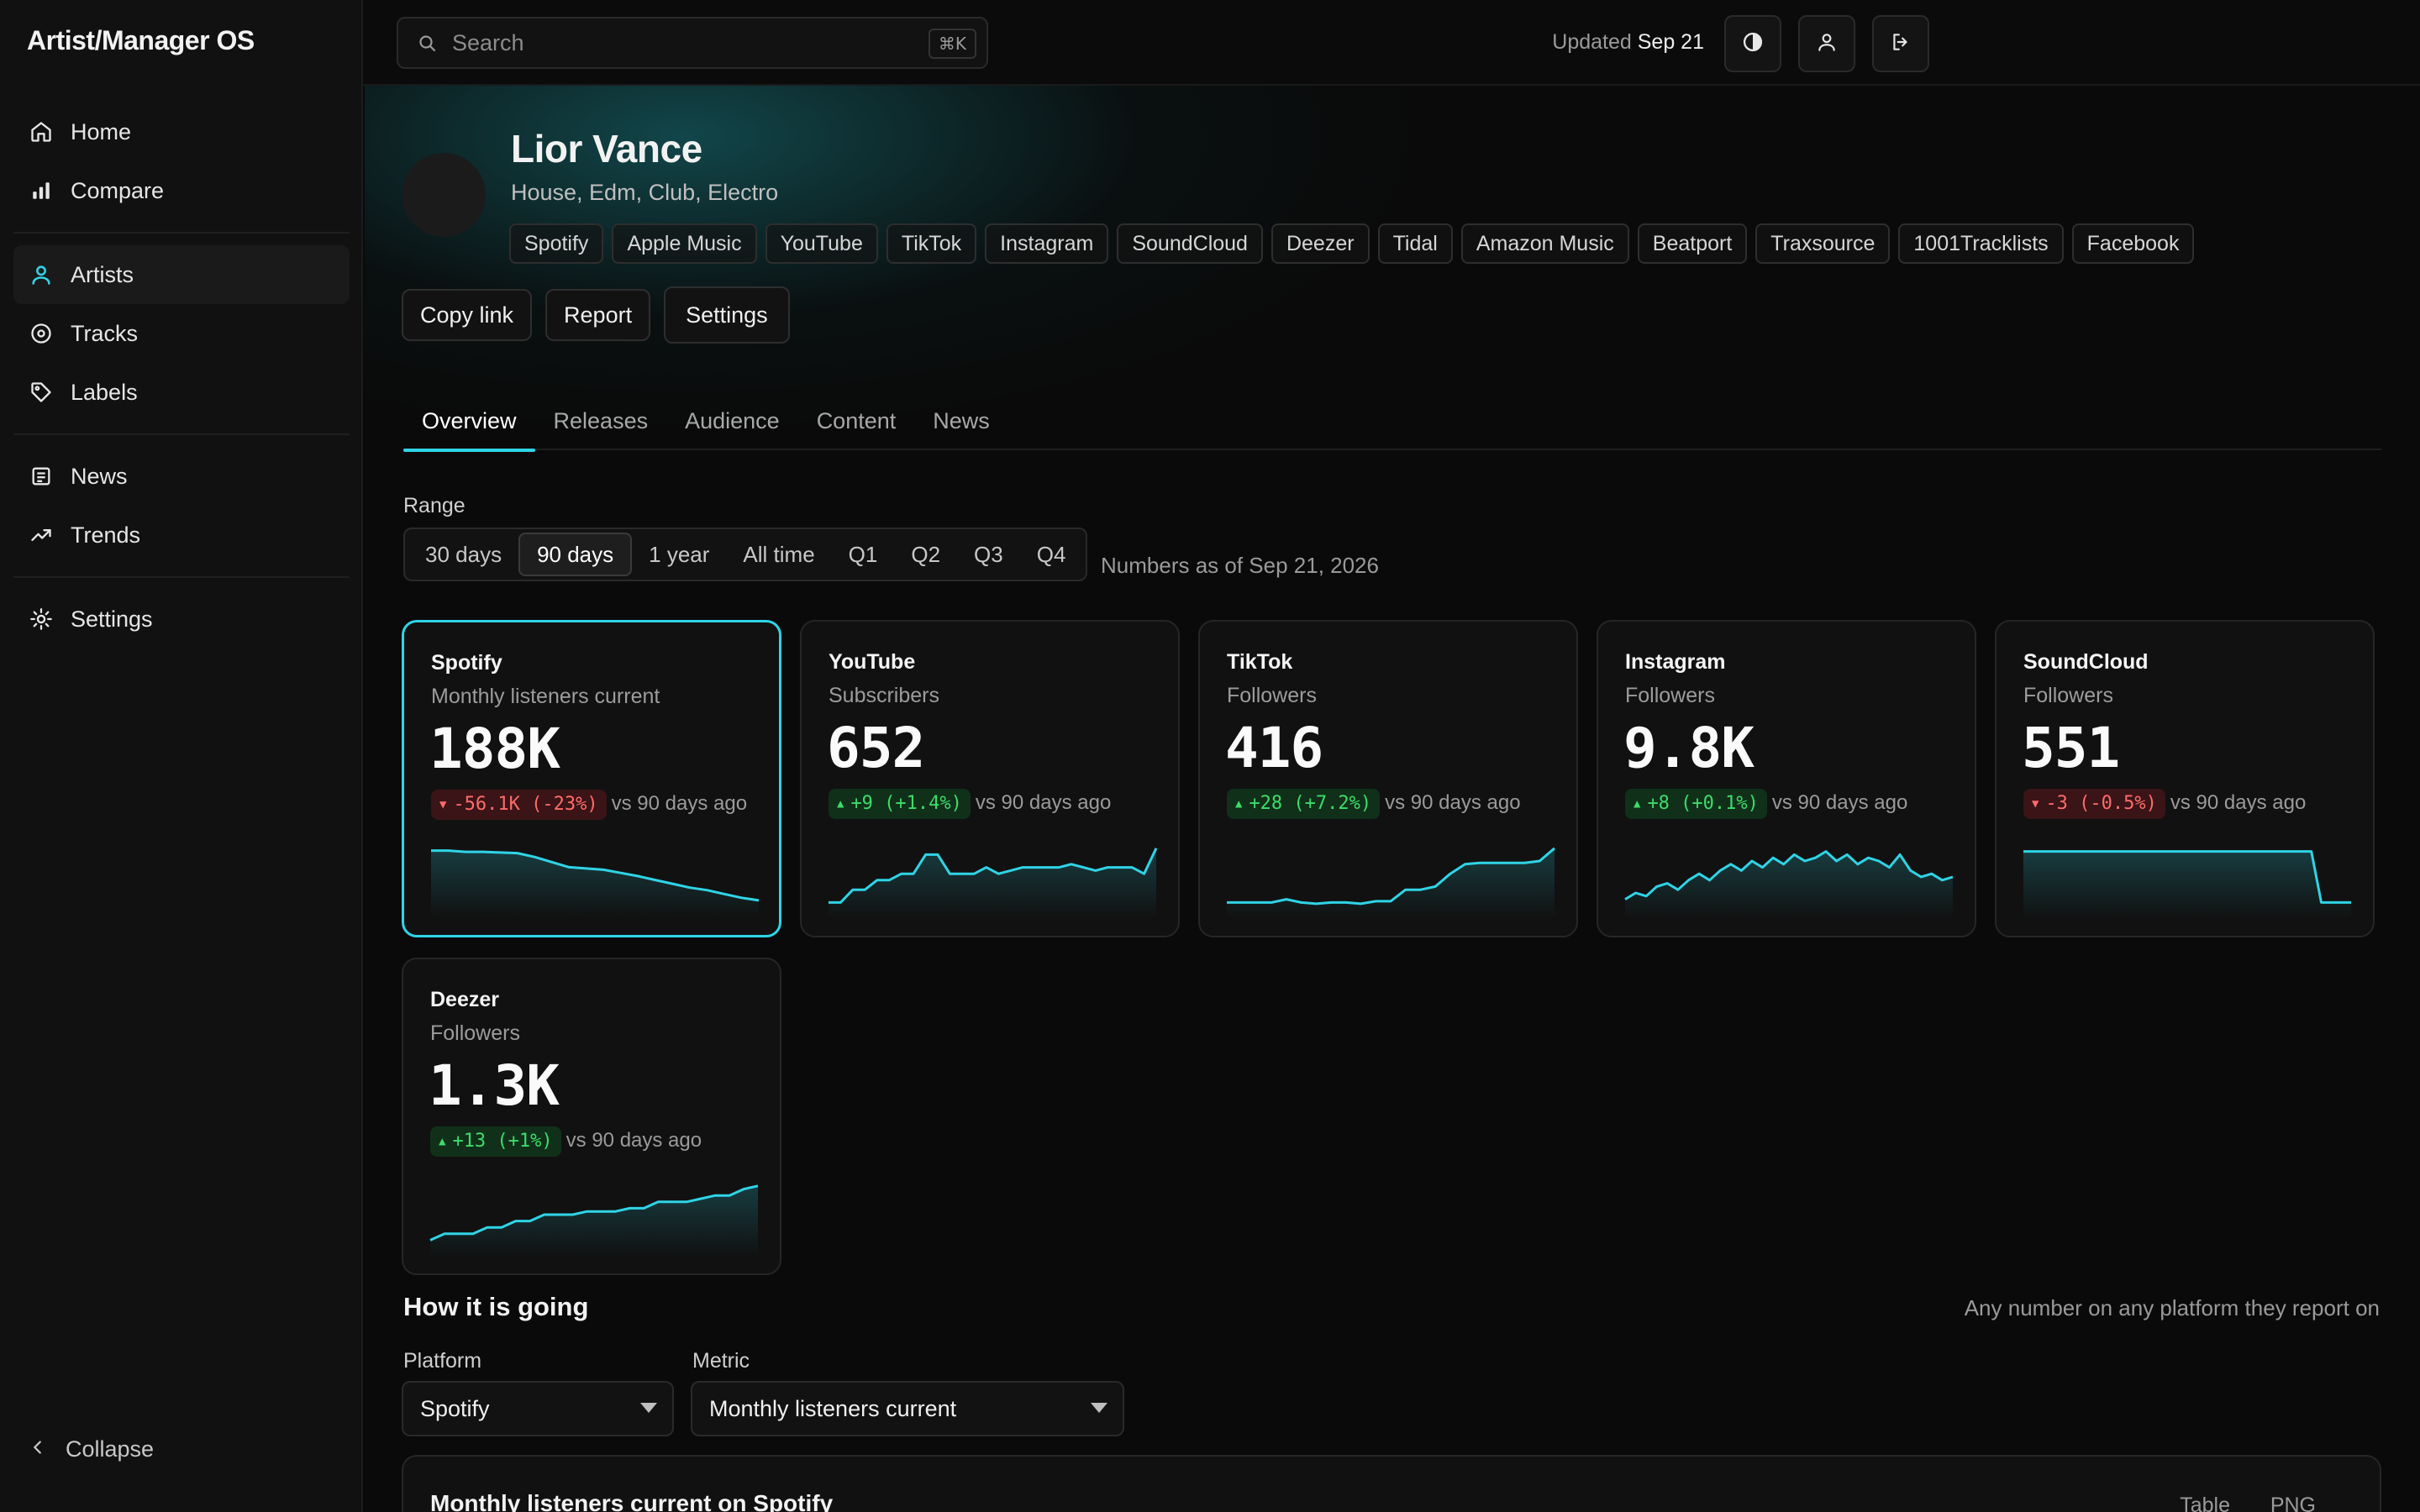  I want to click on card-delta-line: ▼ -56.1K (-23%) vs 90 days ago, so click(597, 804).